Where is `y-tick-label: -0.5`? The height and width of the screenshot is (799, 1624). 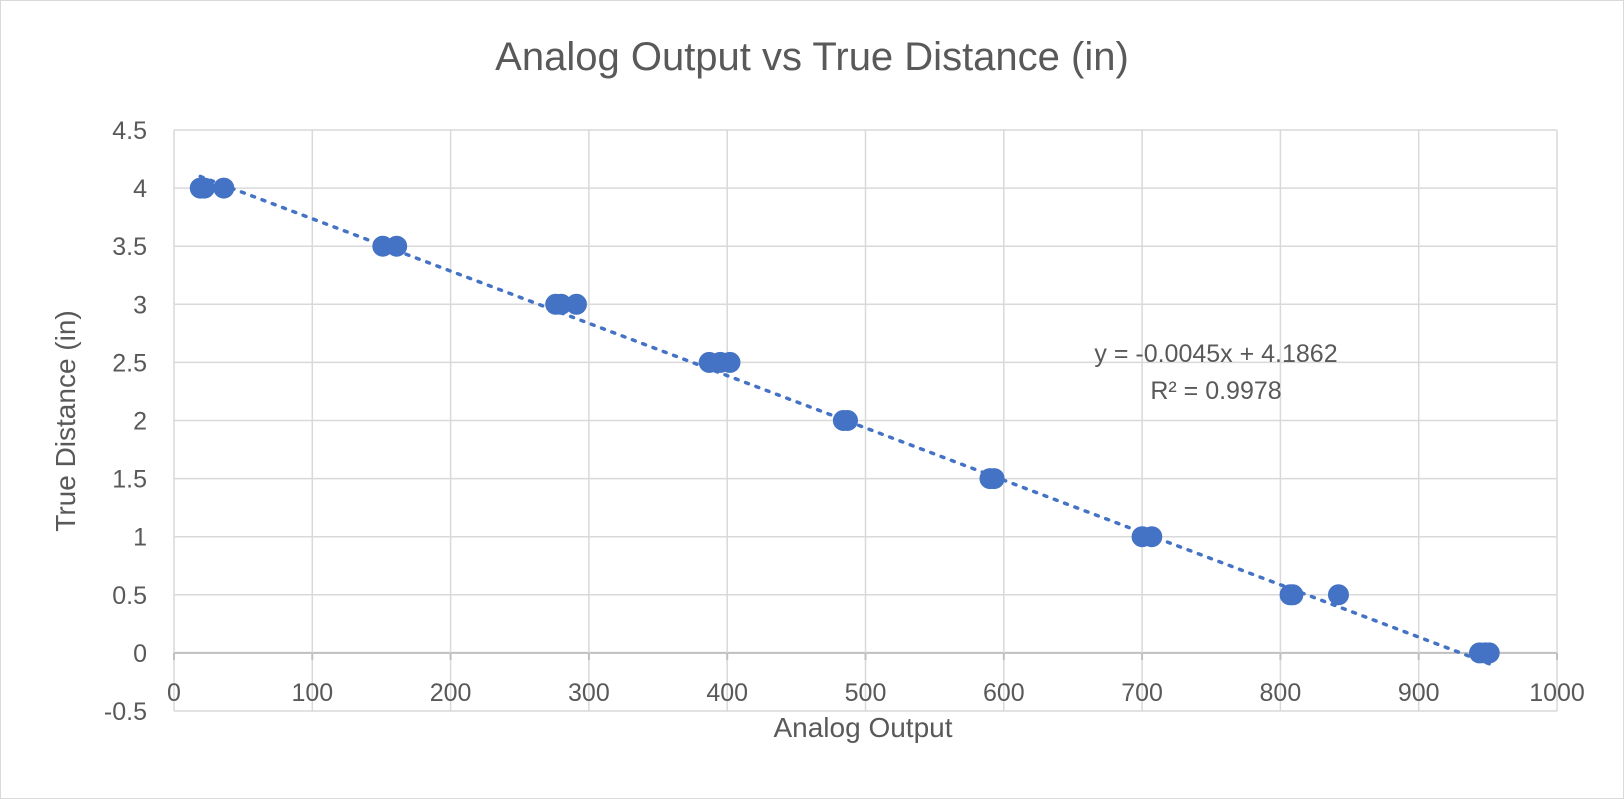 y-tick-label: -0.5 is located at coordinates (125, 712).